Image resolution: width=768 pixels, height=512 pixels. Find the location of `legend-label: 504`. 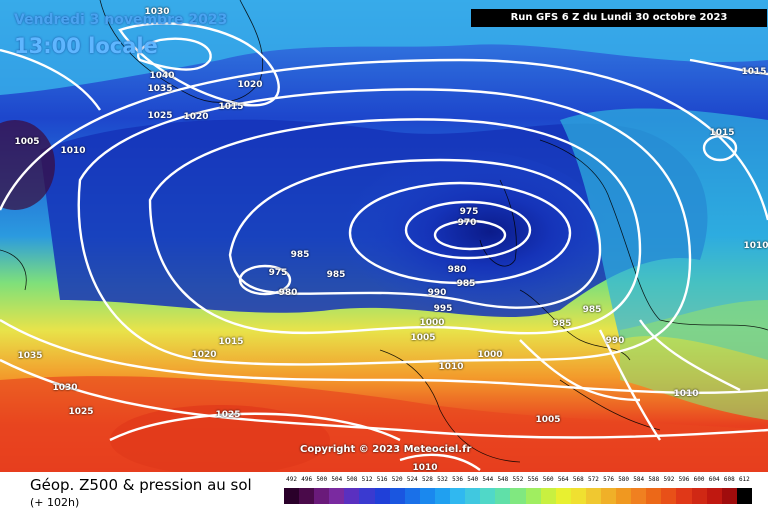

legend-label: 504 is located at coordinates (337, 479).